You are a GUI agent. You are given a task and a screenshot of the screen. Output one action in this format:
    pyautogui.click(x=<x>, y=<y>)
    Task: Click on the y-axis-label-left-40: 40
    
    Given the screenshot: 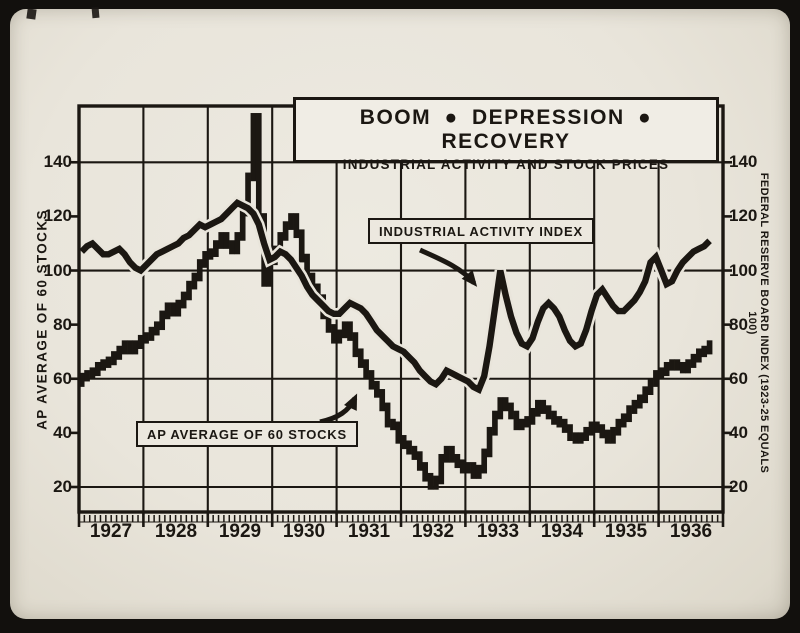 What is the action you would take?
    pyautogui.click(x=62, y=432)
    